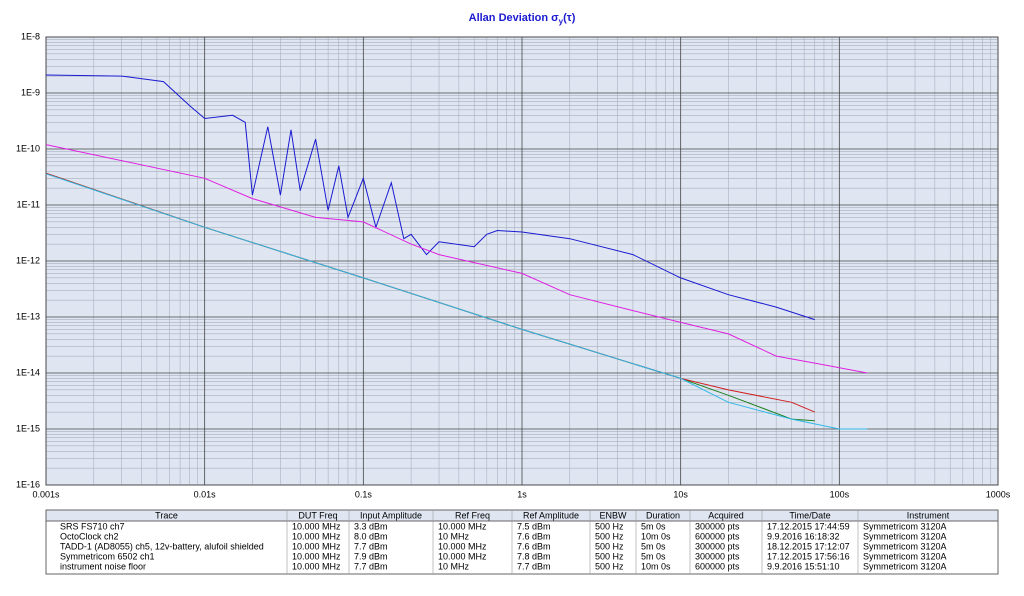 Image resolution: width=1024 pixels, height=596 pixels. Describe the element at coordinates (551, 515) in the screenshot. I see `table-header-cell: Ref Amplitude` at that location.